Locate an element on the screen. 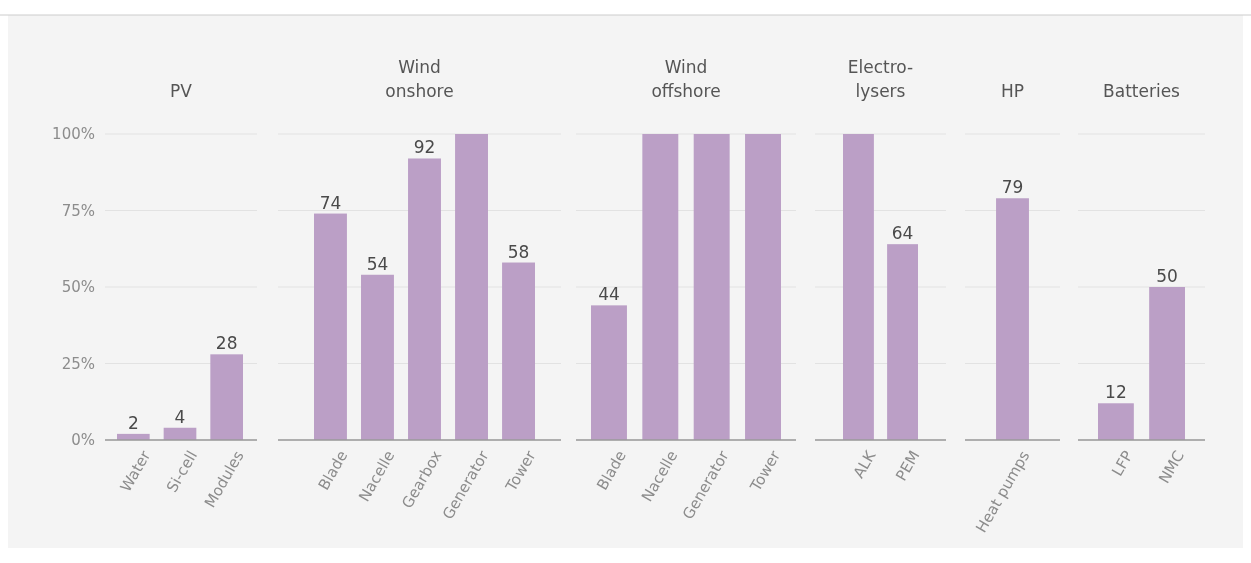  y-tick-label: 25% is located at coordinates (78, 363).